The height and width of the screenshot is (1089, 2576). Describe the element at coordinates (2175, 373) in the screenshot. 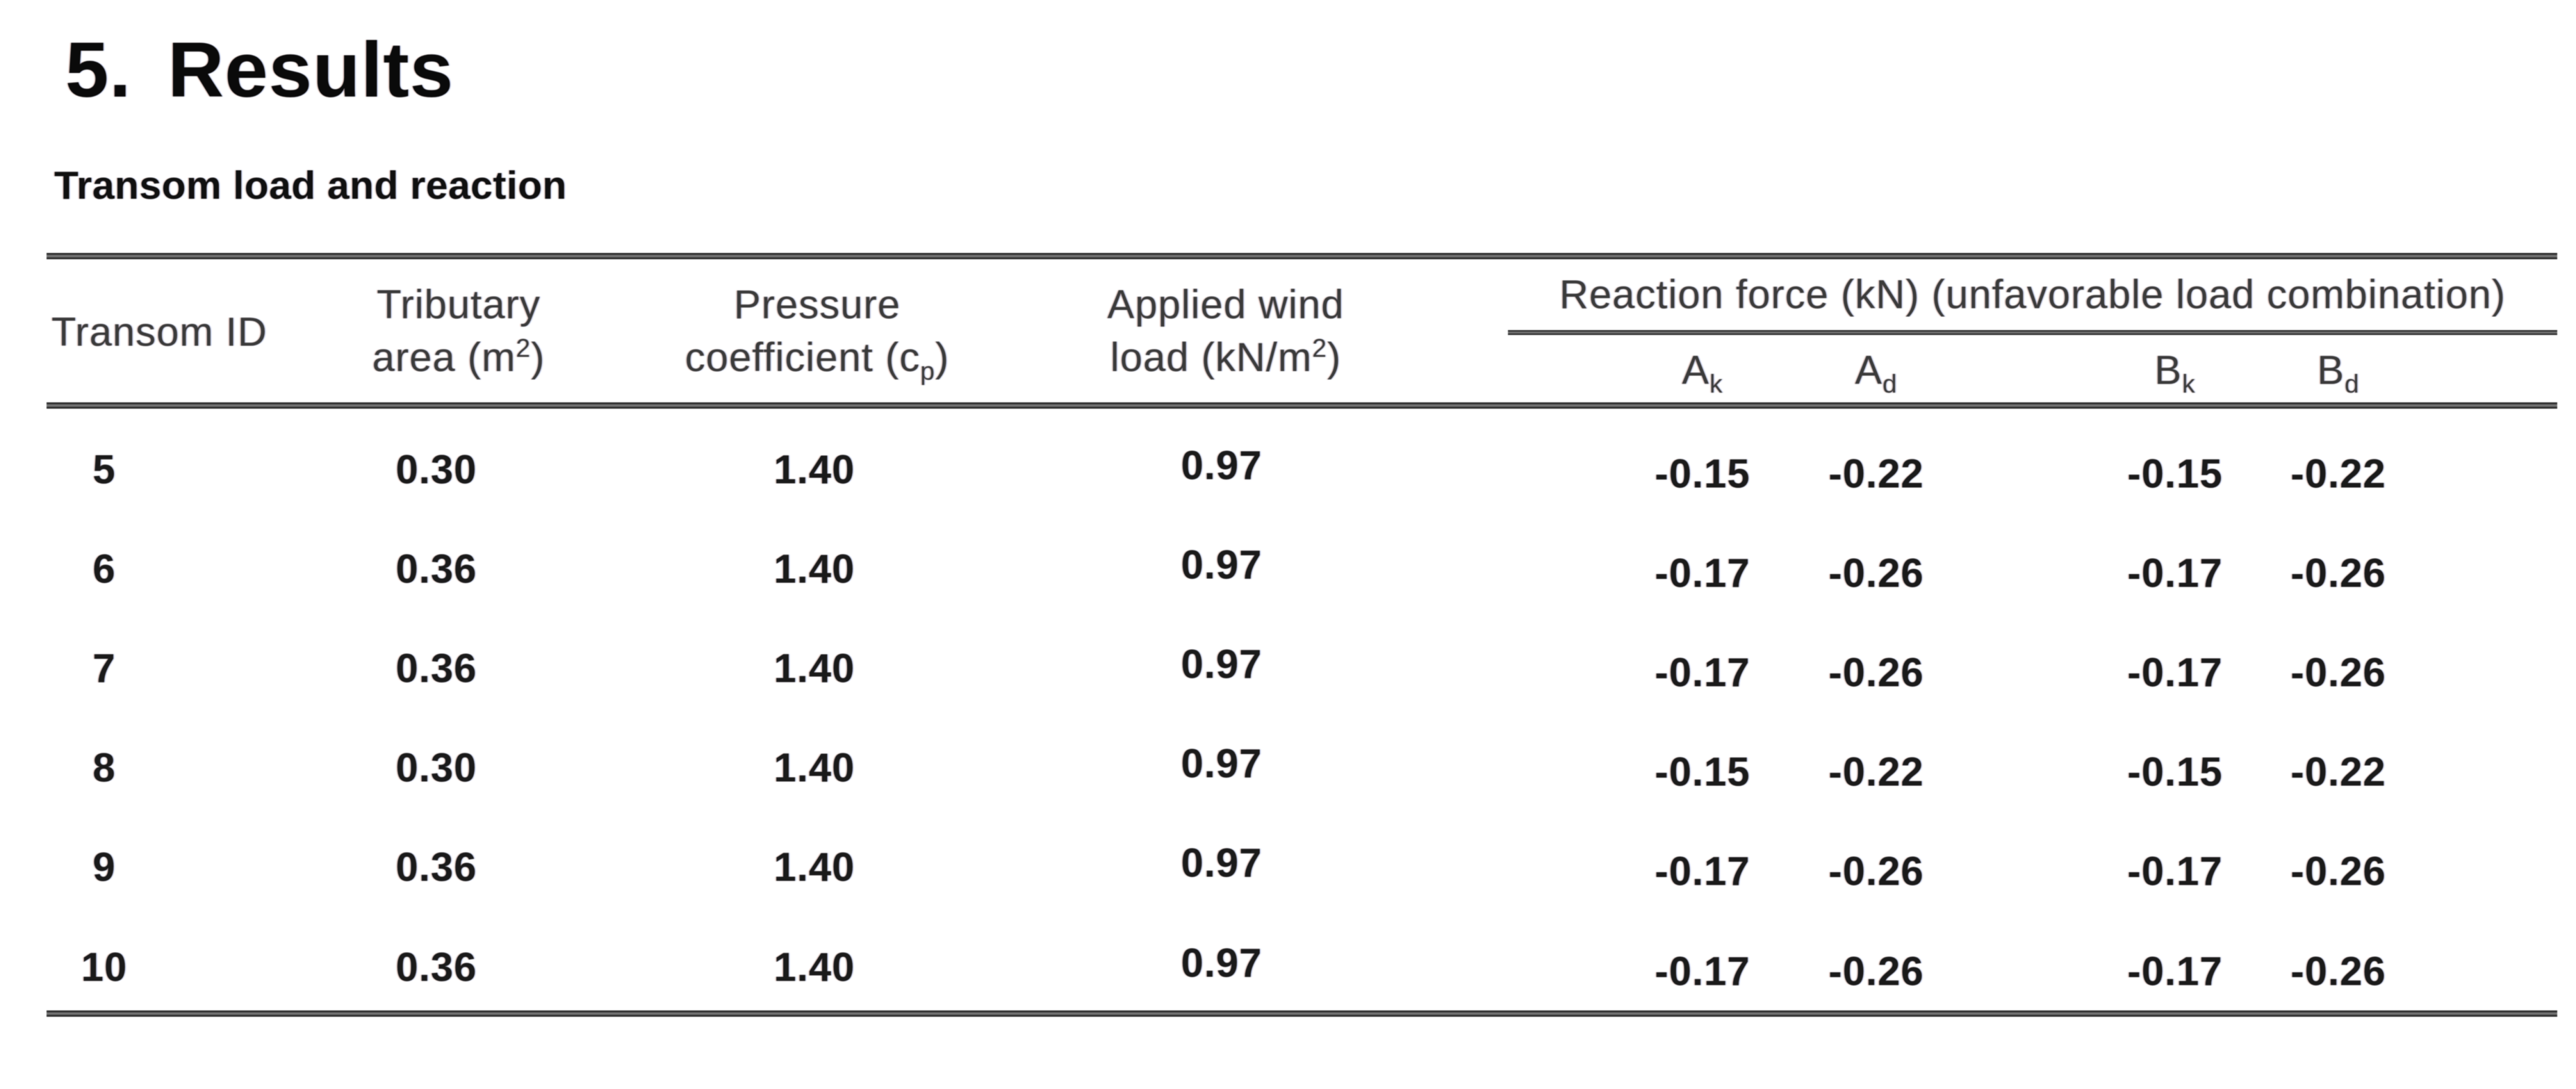

I see `subcolumn-header-bk: Bk` at that location.